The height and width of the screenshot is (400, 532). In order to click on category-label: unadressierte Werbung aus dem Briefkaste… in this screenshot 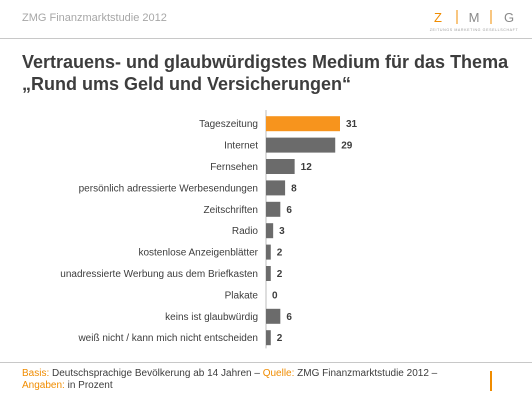, I will do `click(159, 274)`.